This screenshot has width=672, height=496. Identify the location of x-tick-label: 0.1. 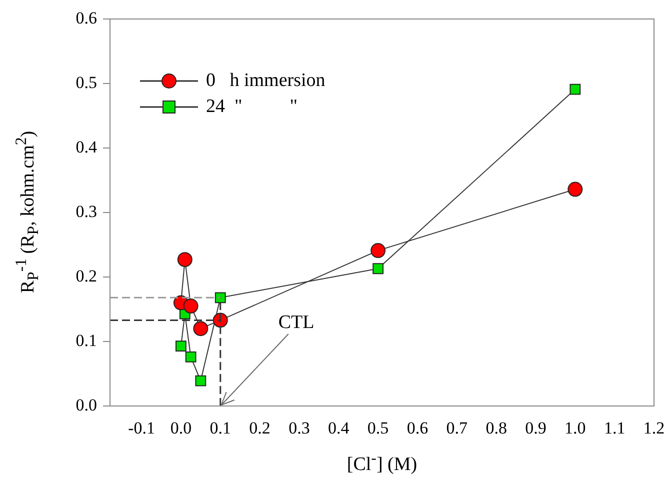
(220, 428).